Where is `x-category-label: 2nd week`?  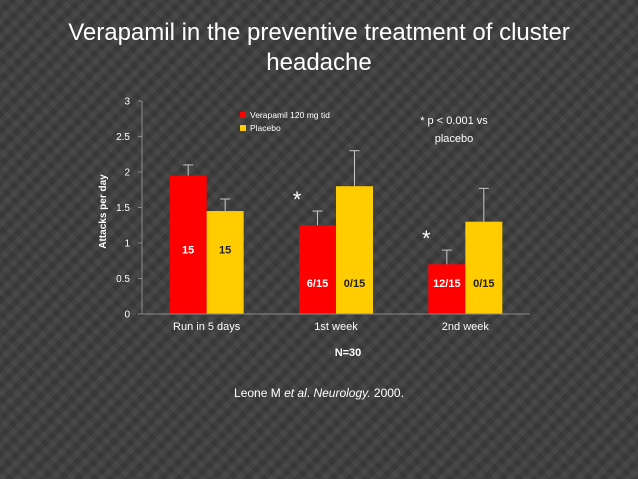
x-category-label: 2nd week is located at coordinates (466, 327).